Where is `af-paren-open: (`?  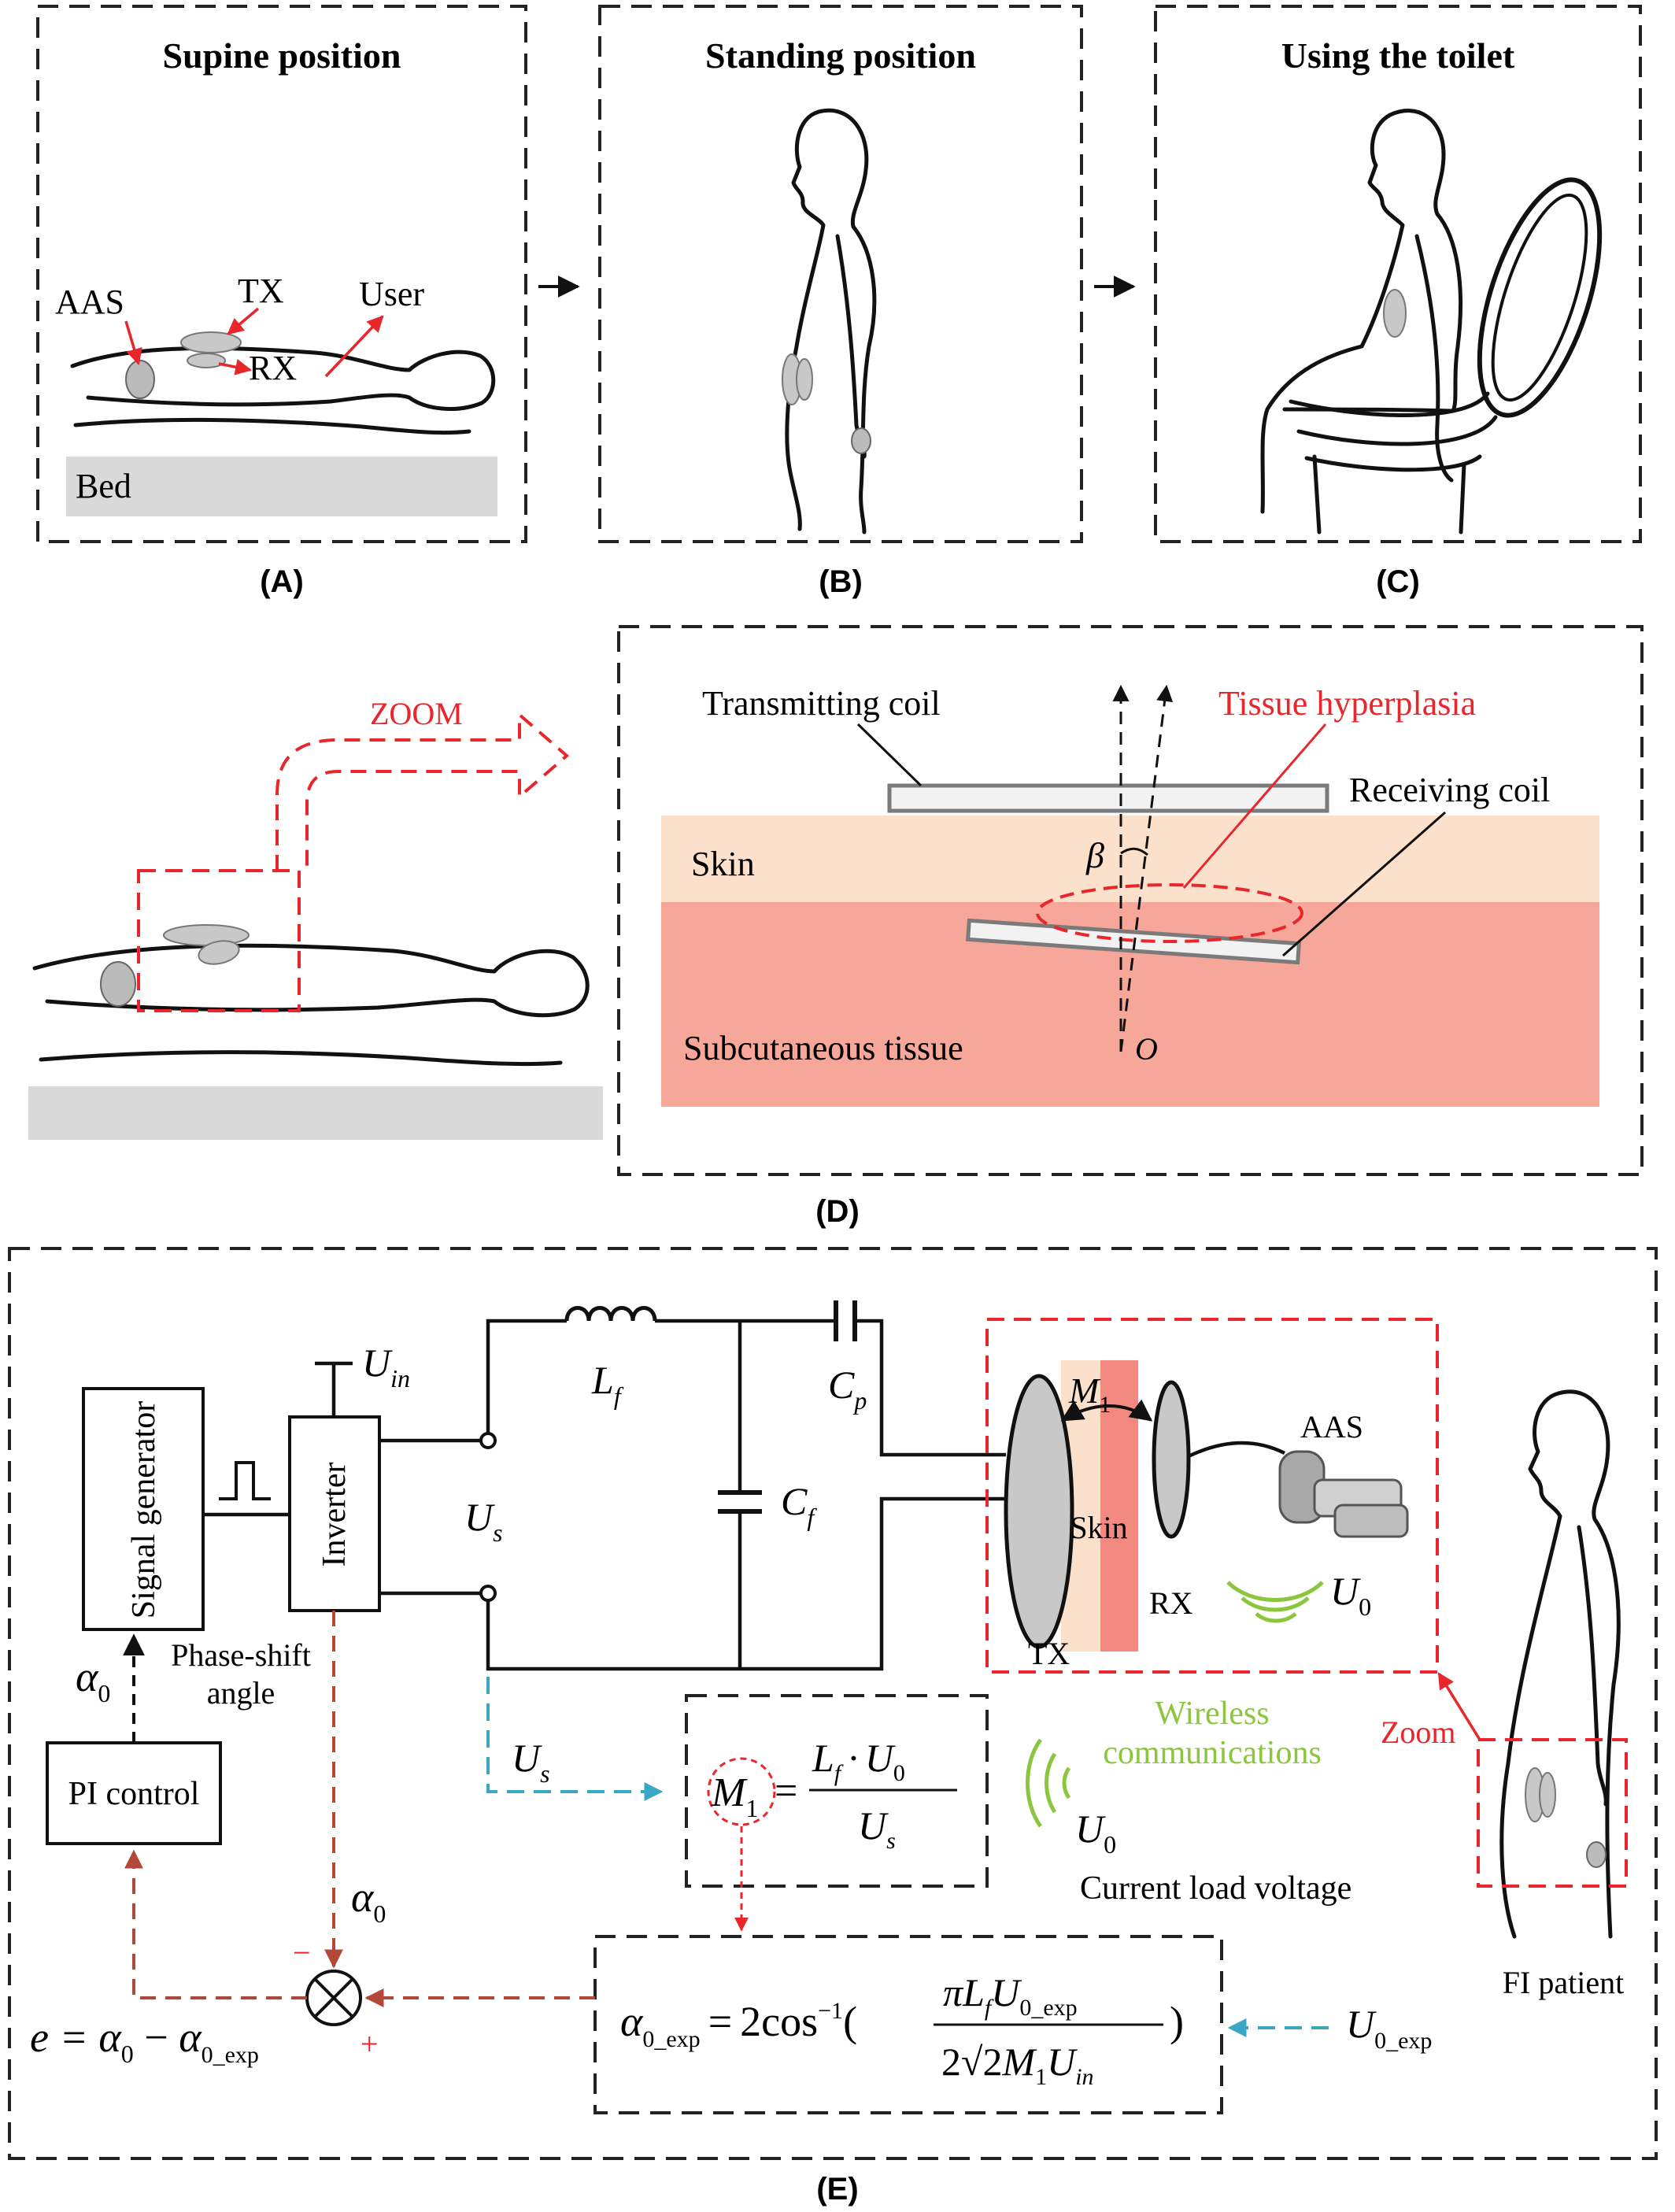 af-paren-open: ( is located at coordinates (850, 2021).